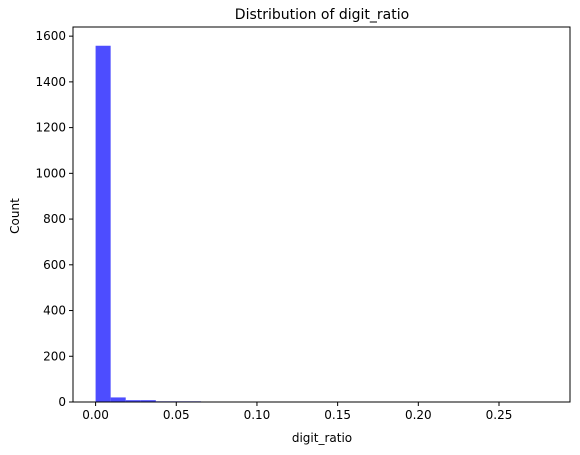 This screenshot has height=455, width=580. What do you see at coordinates (62, 402) in the screenshot?
I see `y-tick-label: 0` at bounding box center [62, 402].